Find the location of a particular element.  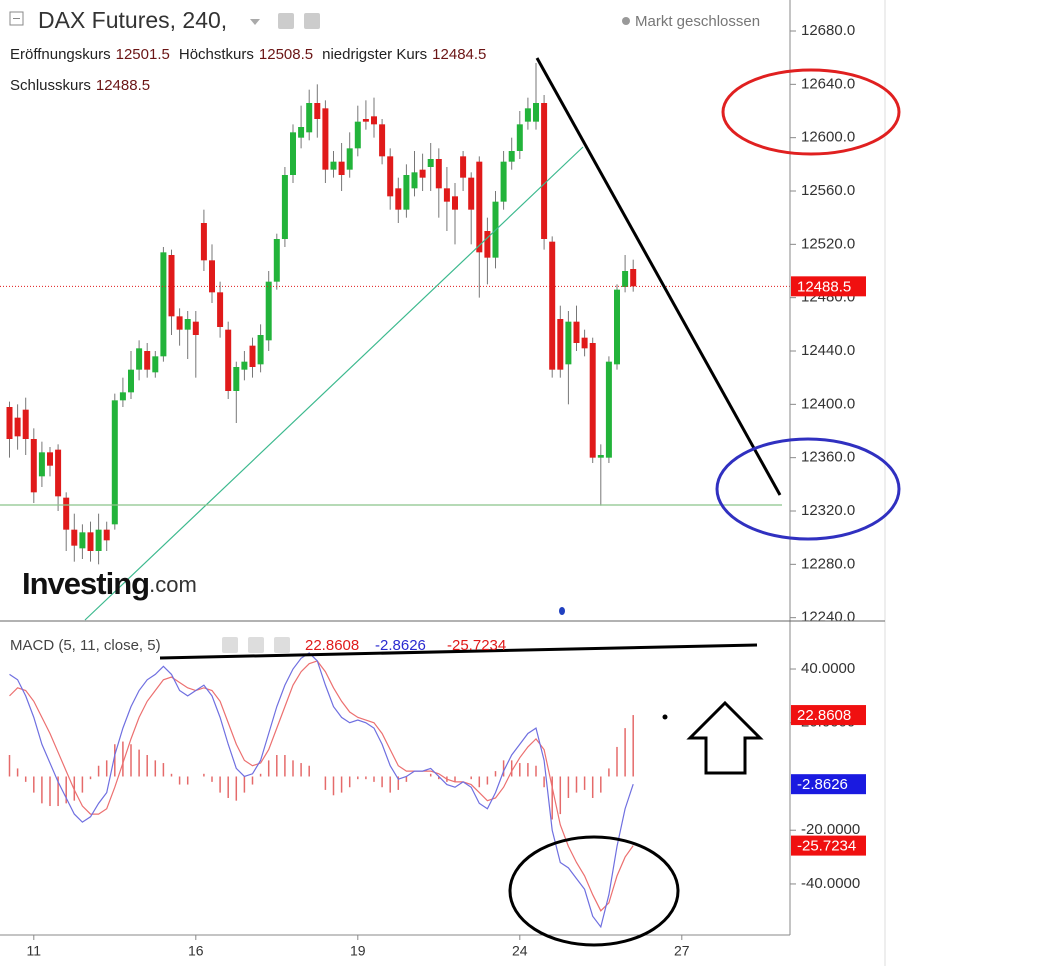

ohlc-value: 12508.5 is located at coordinates (286, 54).